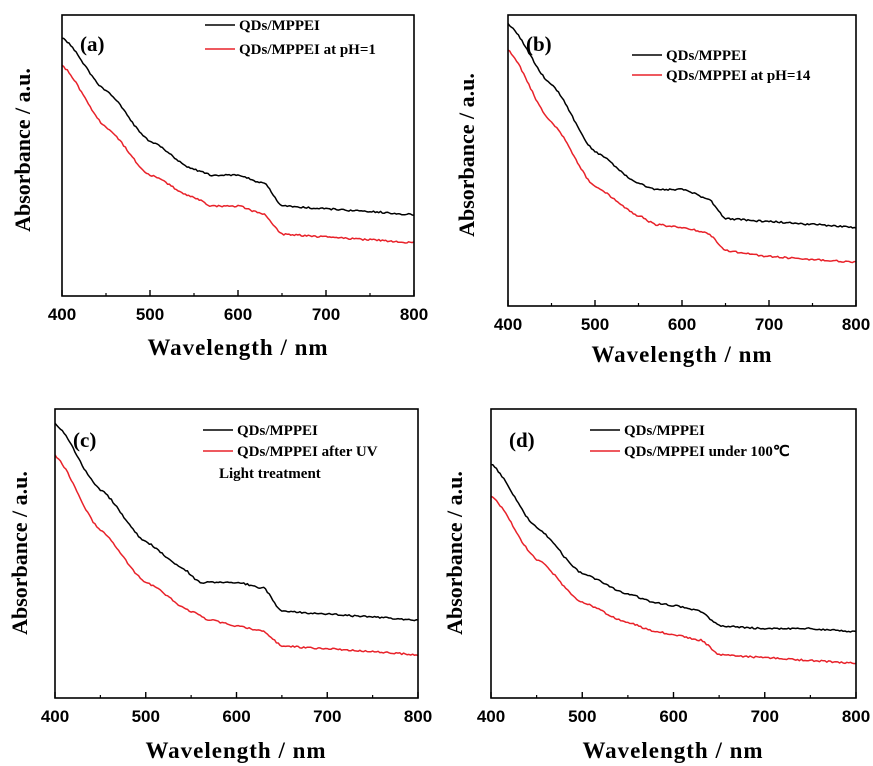 The height and width of the screenshot is (766, 873). Describe the element at coordinates (307, 50) in the screenshot. I see `legend-label-1: QDs/MPPEI at pH=1` at that location.